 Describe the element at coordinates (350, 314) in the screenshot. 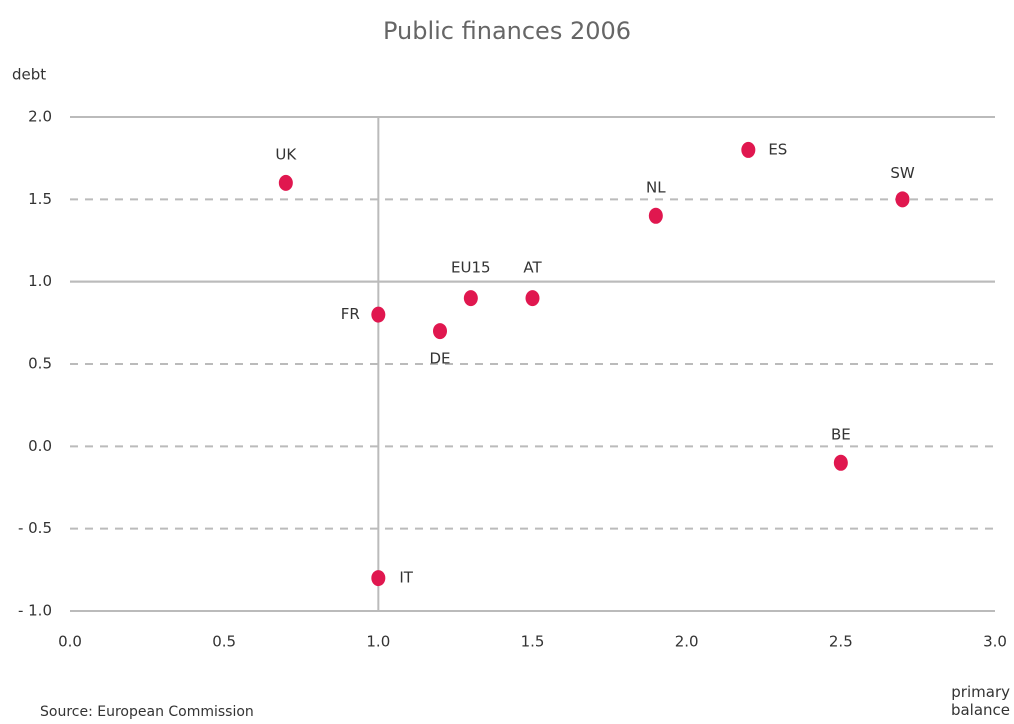

I see `point-label: FR` at that location.